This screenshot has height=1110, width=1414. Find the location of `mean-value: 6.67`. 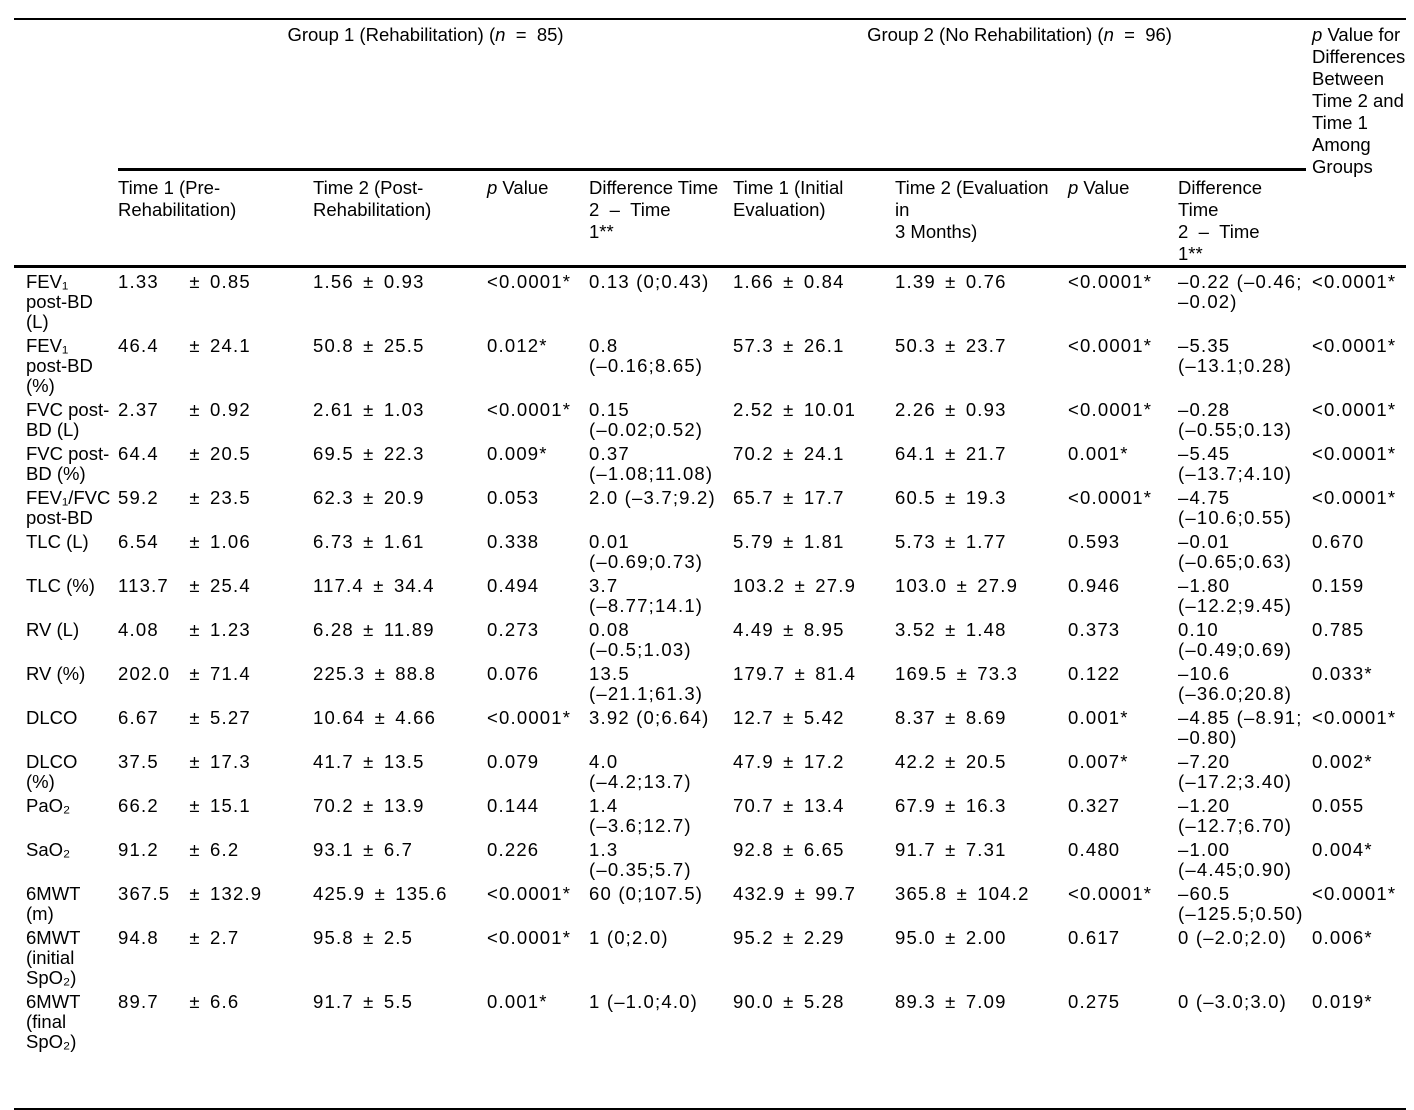

mean-value: 6.67 is located at coordinates (138, 717).